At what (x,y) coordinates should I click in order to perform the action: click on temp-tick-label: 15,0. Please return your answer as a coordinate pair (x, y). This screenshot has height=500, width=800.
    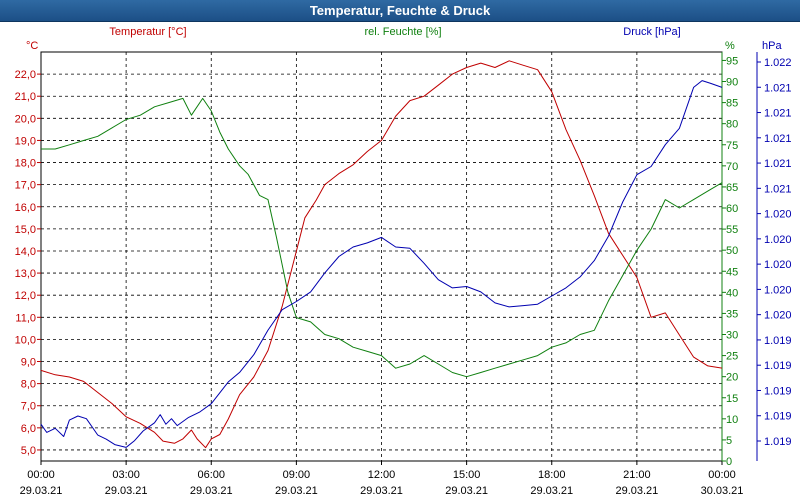
    Looking at the image, I should click on (25, 230).